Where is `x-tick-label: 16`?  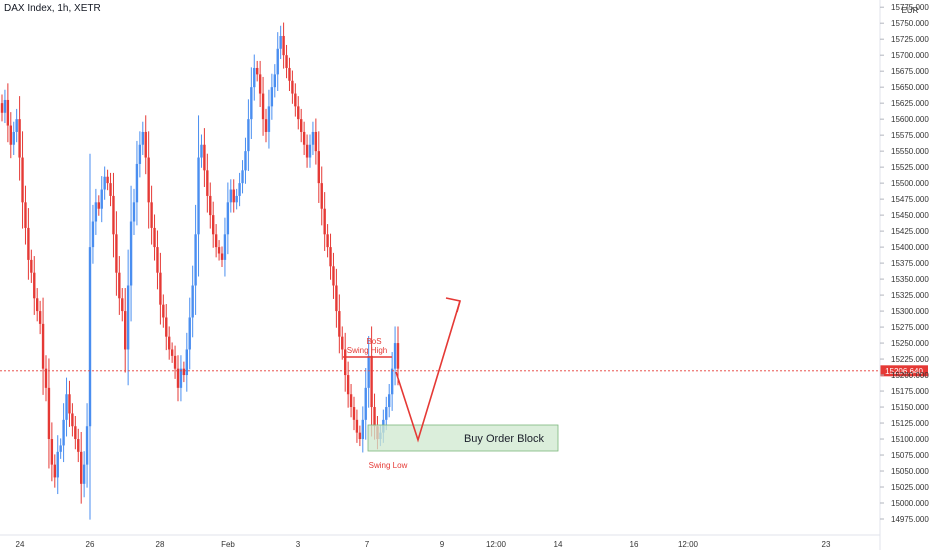 x-tick-label: 16 is located at coordinates (634, 544).